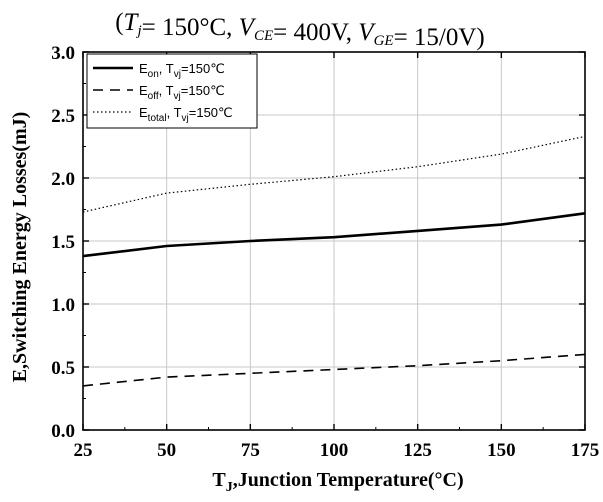  What do you see at coordinates (63, 368) in the screenshot?
I see `y-tick-label: 0.5` at bounding box center [63, 368].